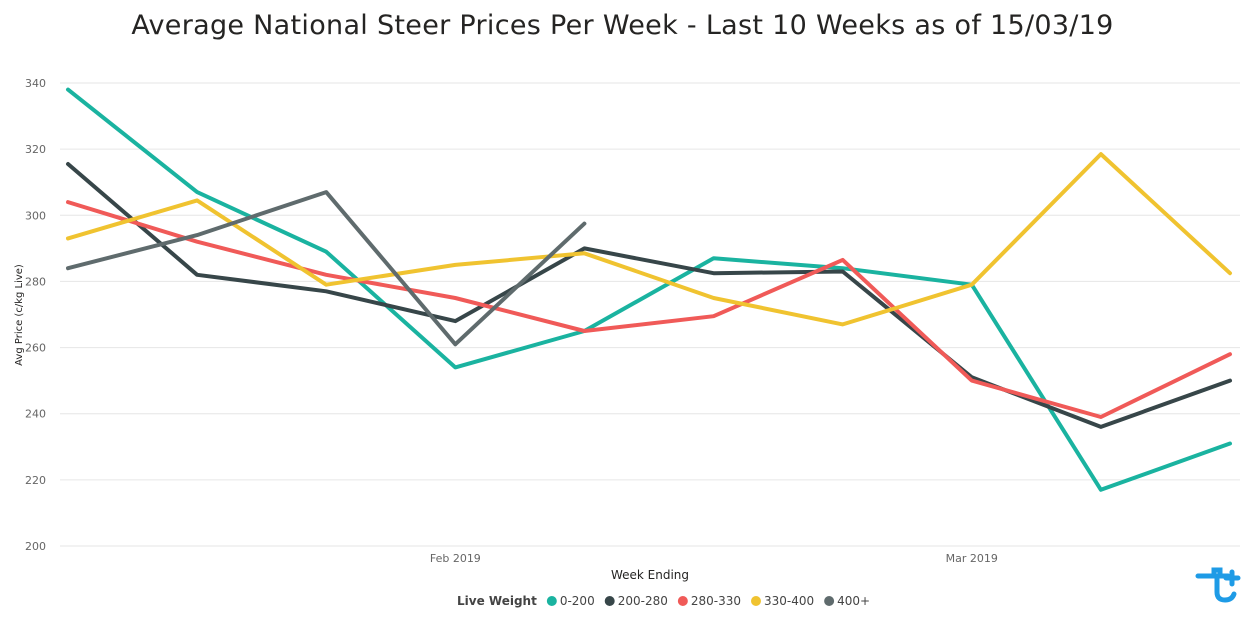 The width and height of the screenshot is (1250, 619). What do you see at coordinates (643, 601) in the screenshot?
I see `legend-item-label: 200-280` at bounding box center [643, 601].